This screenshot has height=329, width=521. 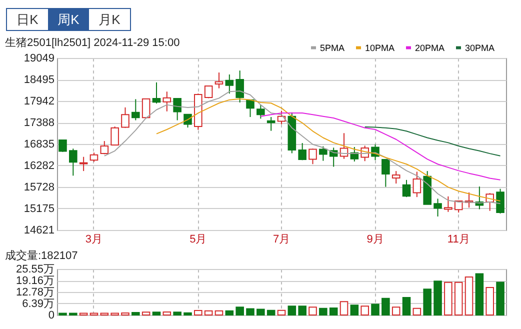 What do you see at coordinates (92, 42) in the screenshot?
I see `chart-title: 生猪2501[lh2501] 2024-11-29 15:00` at bounding box center [92, 42].